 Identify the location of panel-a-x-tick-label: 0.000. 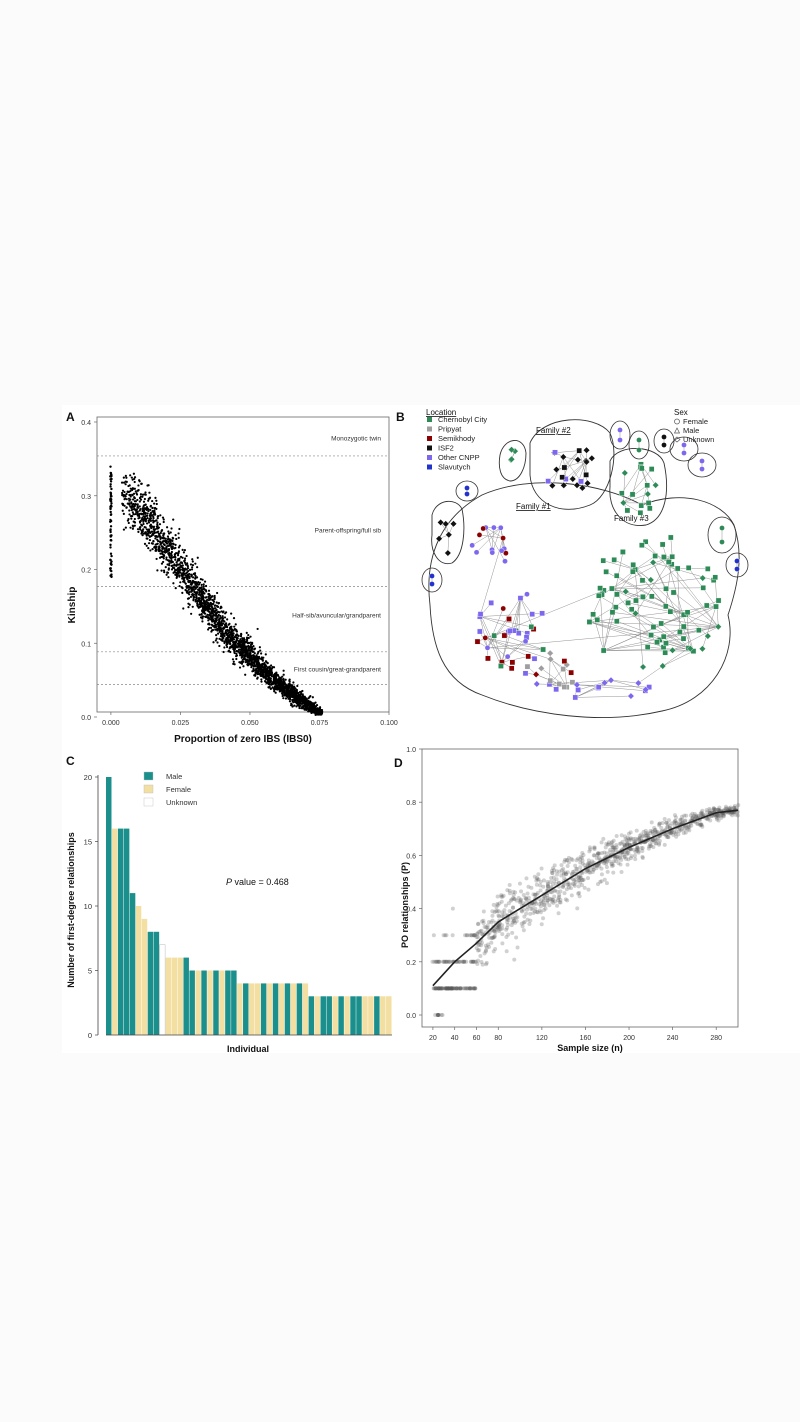
(111, 723).